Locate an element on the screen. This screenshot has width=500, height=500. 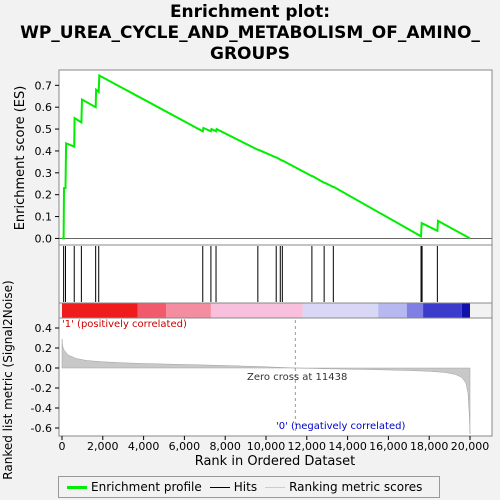
x-tick-label: 12,000 is located at coordinates (307, 446).